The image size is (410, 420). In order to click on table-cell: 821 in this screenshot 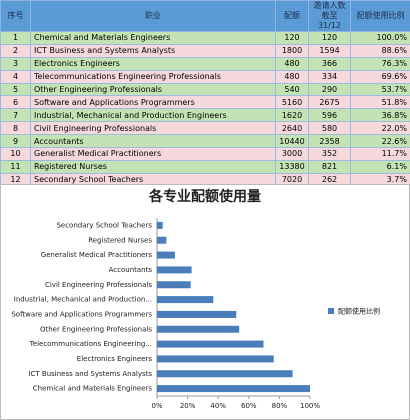, I will do `click(329, 166)`.